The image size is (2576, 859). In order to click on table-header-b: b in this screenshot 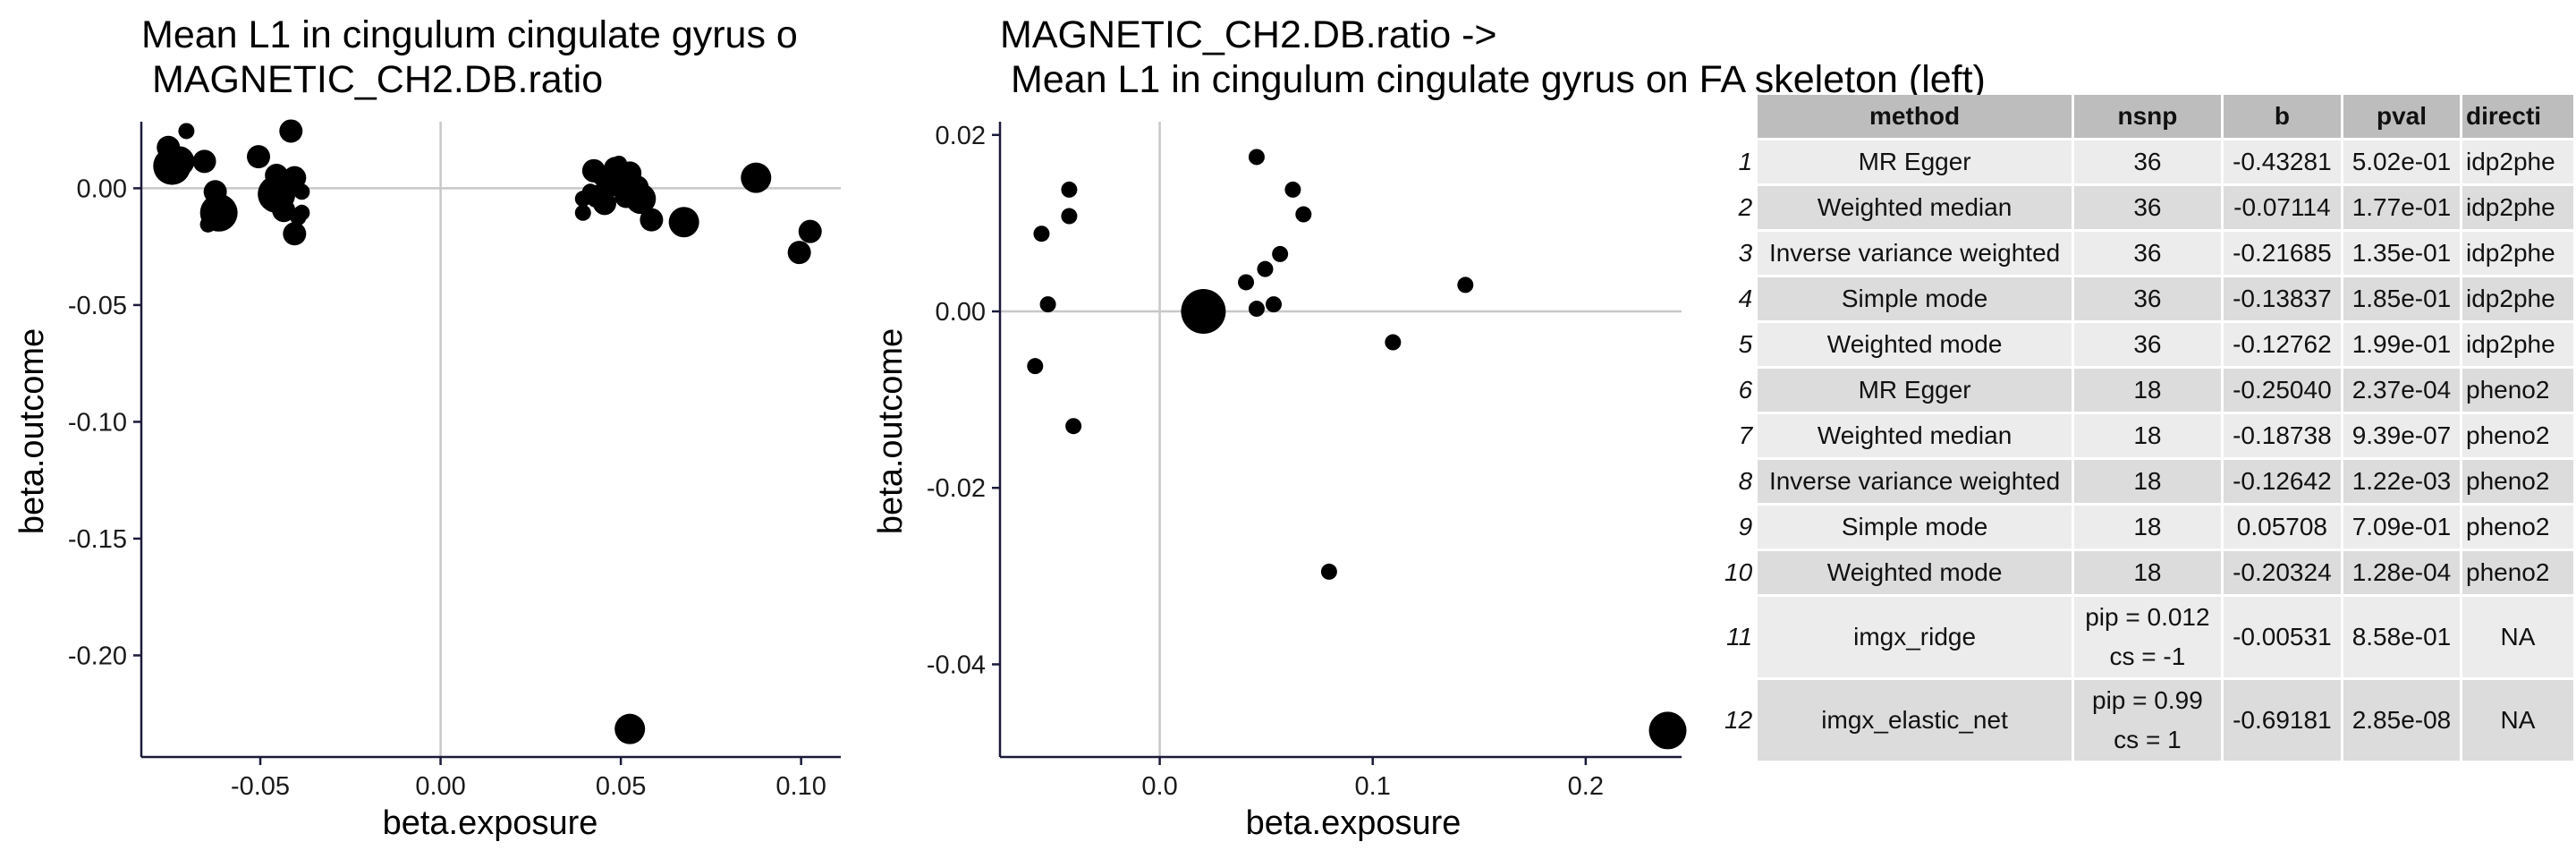, I will do `click(2282, 117)`.